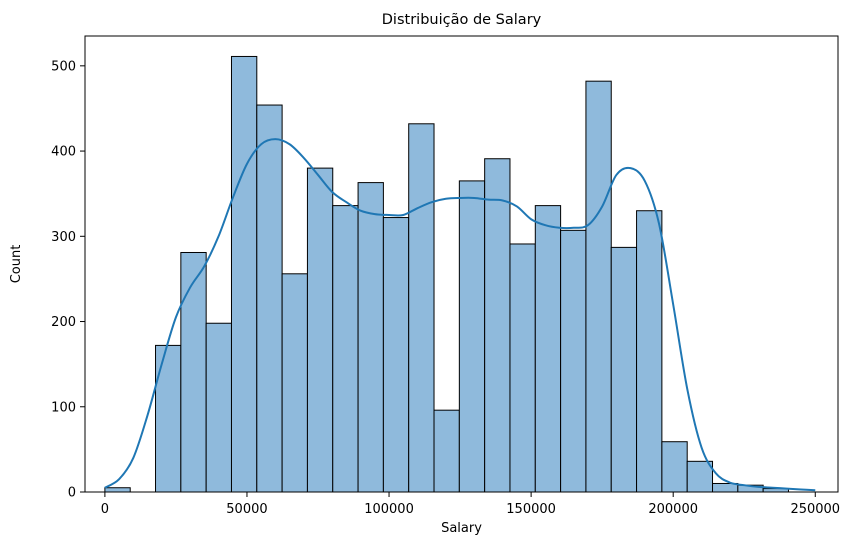 Image resolution: width=850 pixels, height=545 pixels. I want to click on y-tick-label: 100, so click(63, 407).